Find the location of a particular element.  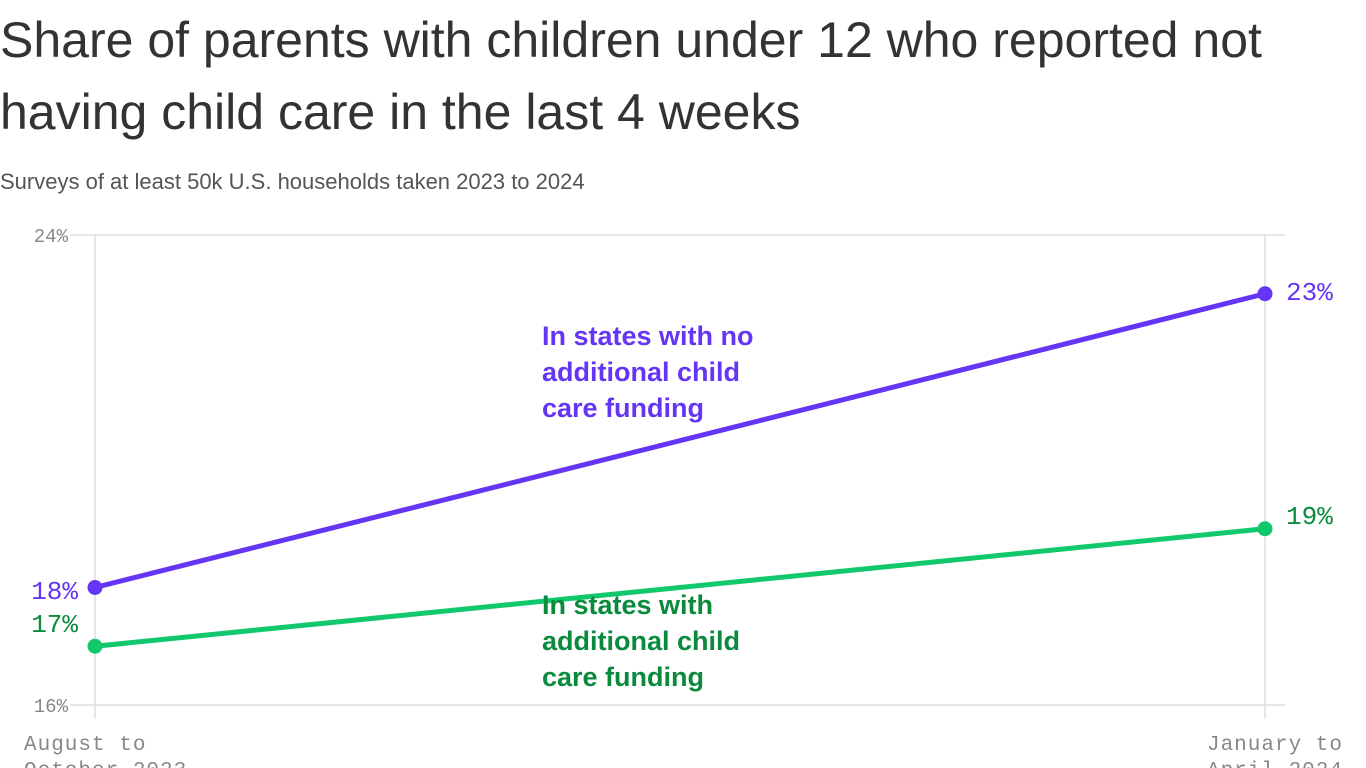

data-label-no_funding: 23% is located at coordinates (1309, 293).